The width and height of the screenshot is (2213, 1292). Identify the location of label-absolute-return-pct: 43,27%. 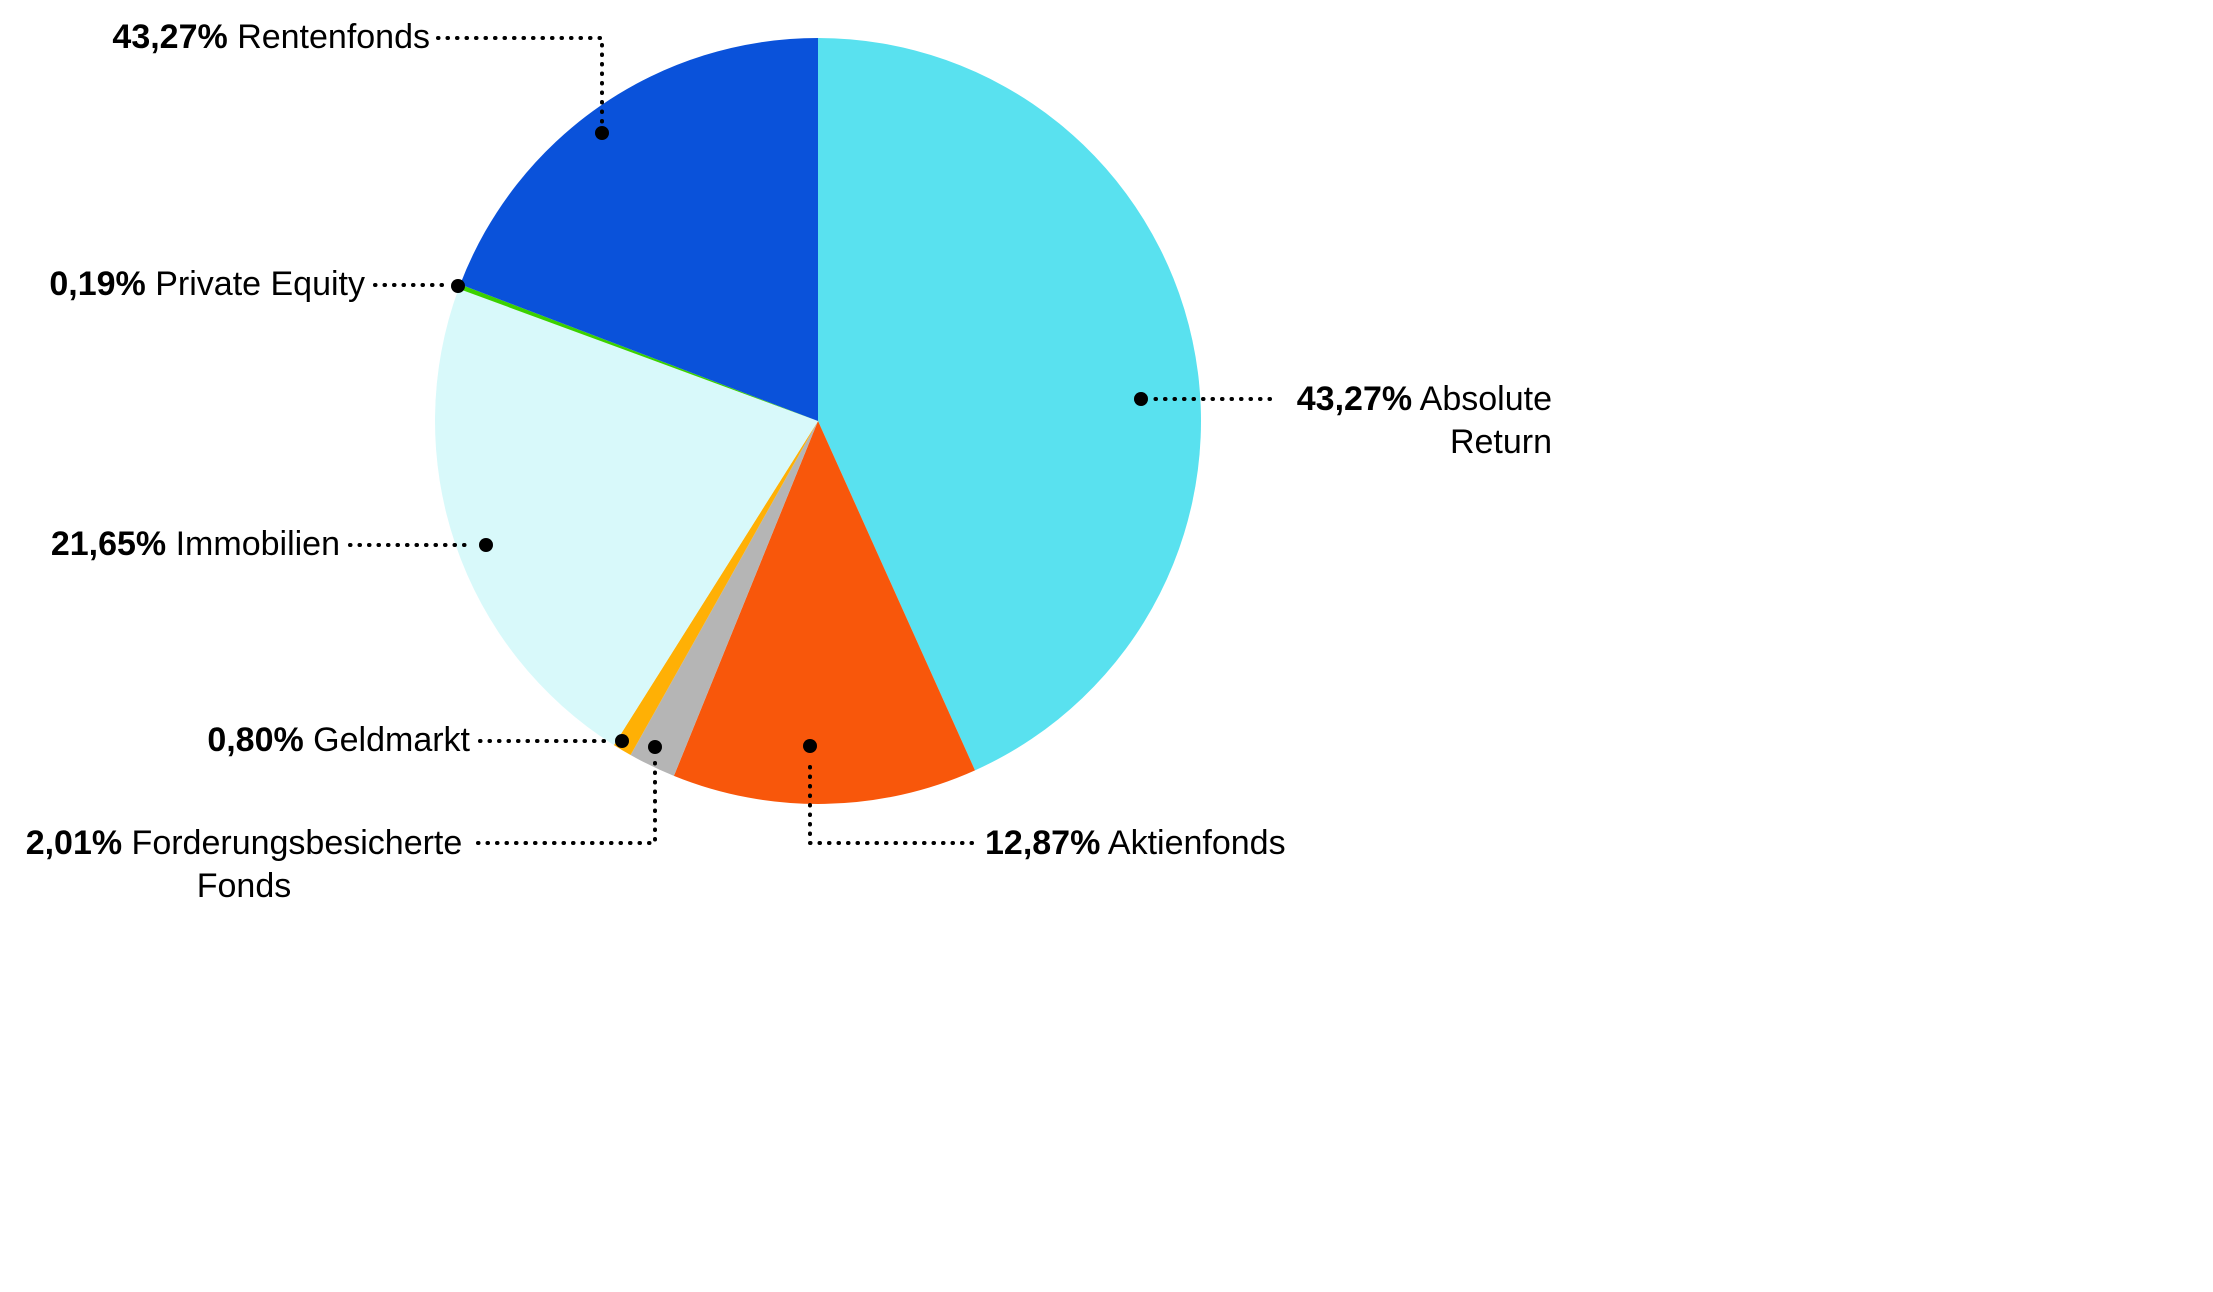
(1354, 399).